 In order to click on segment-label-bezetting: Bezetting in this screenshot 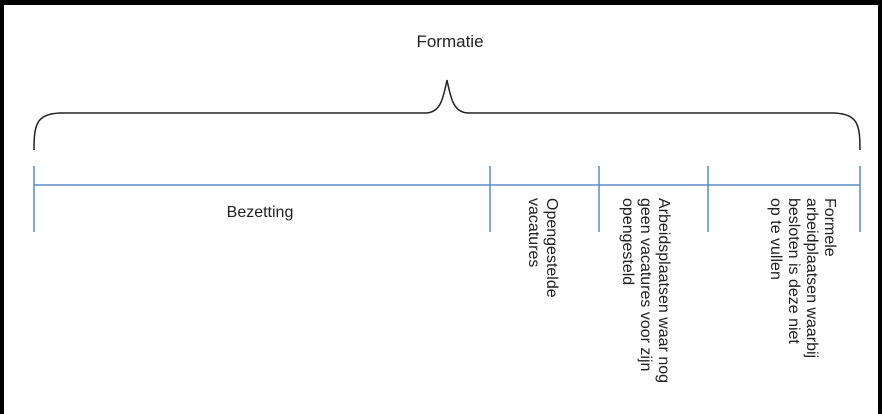, I will do `click(260, 212)`.